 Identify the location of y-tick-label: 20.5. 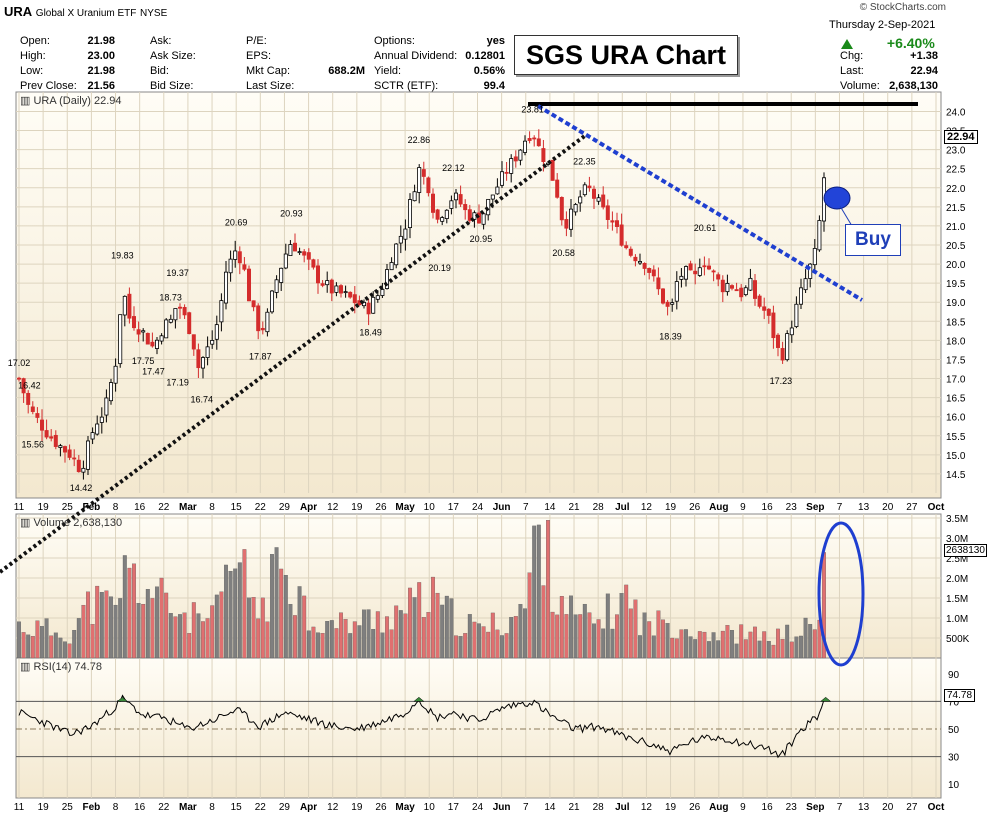
(956, 246).